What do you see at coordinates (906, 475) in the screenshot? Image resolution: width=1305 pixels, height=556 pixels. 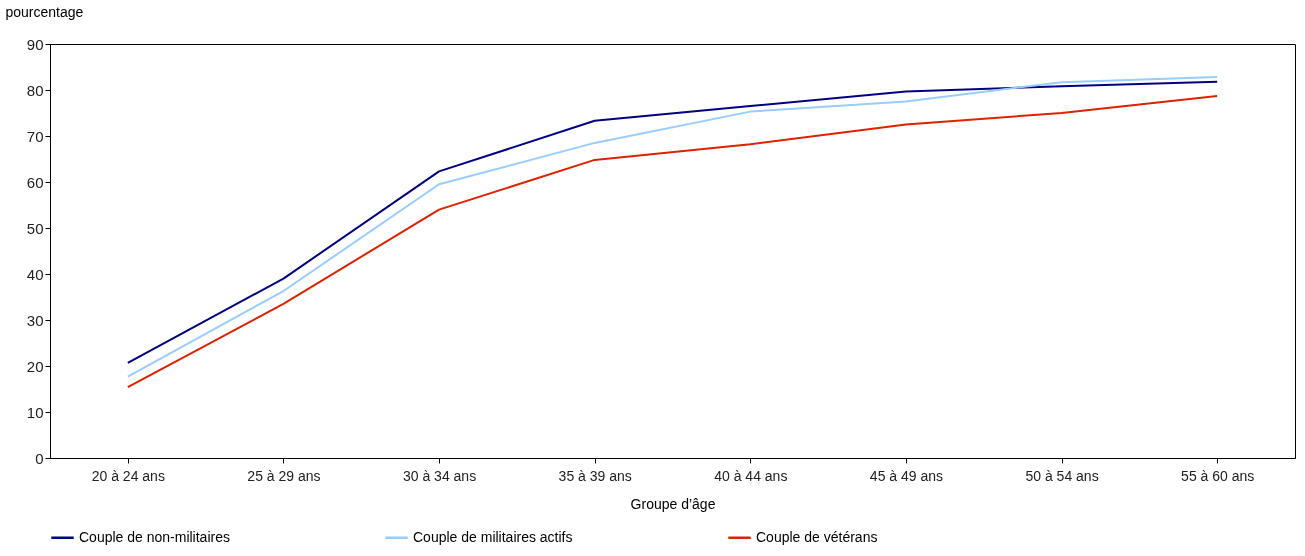 I see `x-tick-label: 45 à 49 ans` at bounding box center [906, 475].